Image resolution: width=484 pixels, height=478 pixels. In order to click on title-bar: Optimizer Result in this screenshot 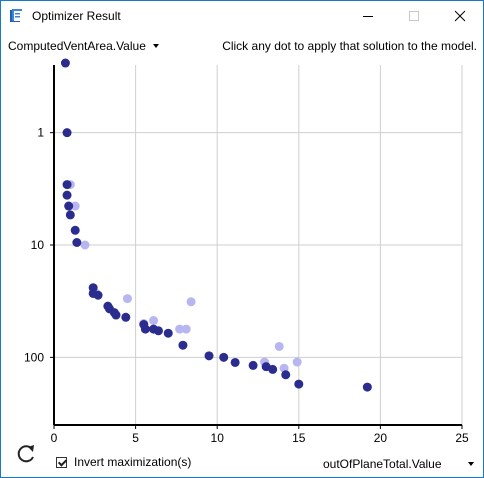, I will do `click(242, 16)`.